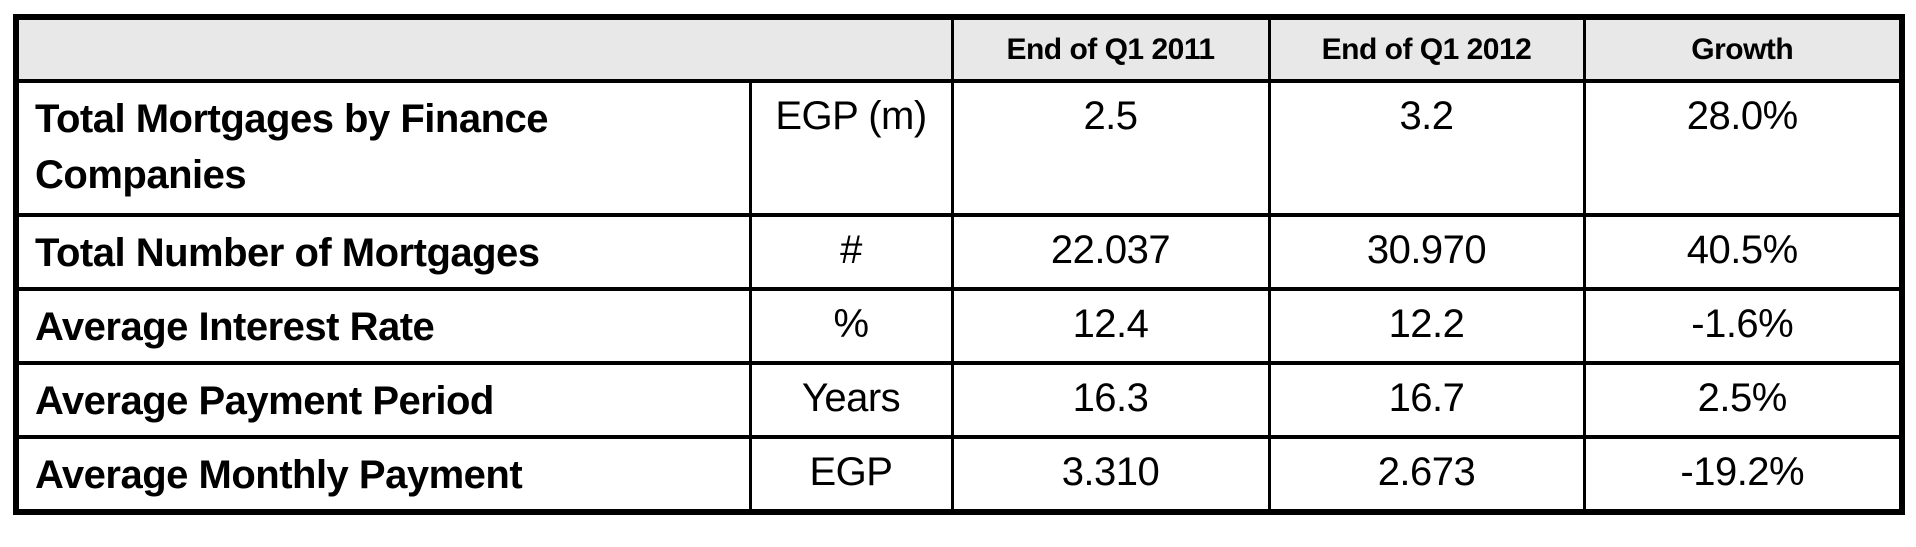 This screenshot has width=1916, height=547. Describe the element at coordinates (1426, 326) in the screenshot. I see `value-cell-2012: 12.2` at that location.